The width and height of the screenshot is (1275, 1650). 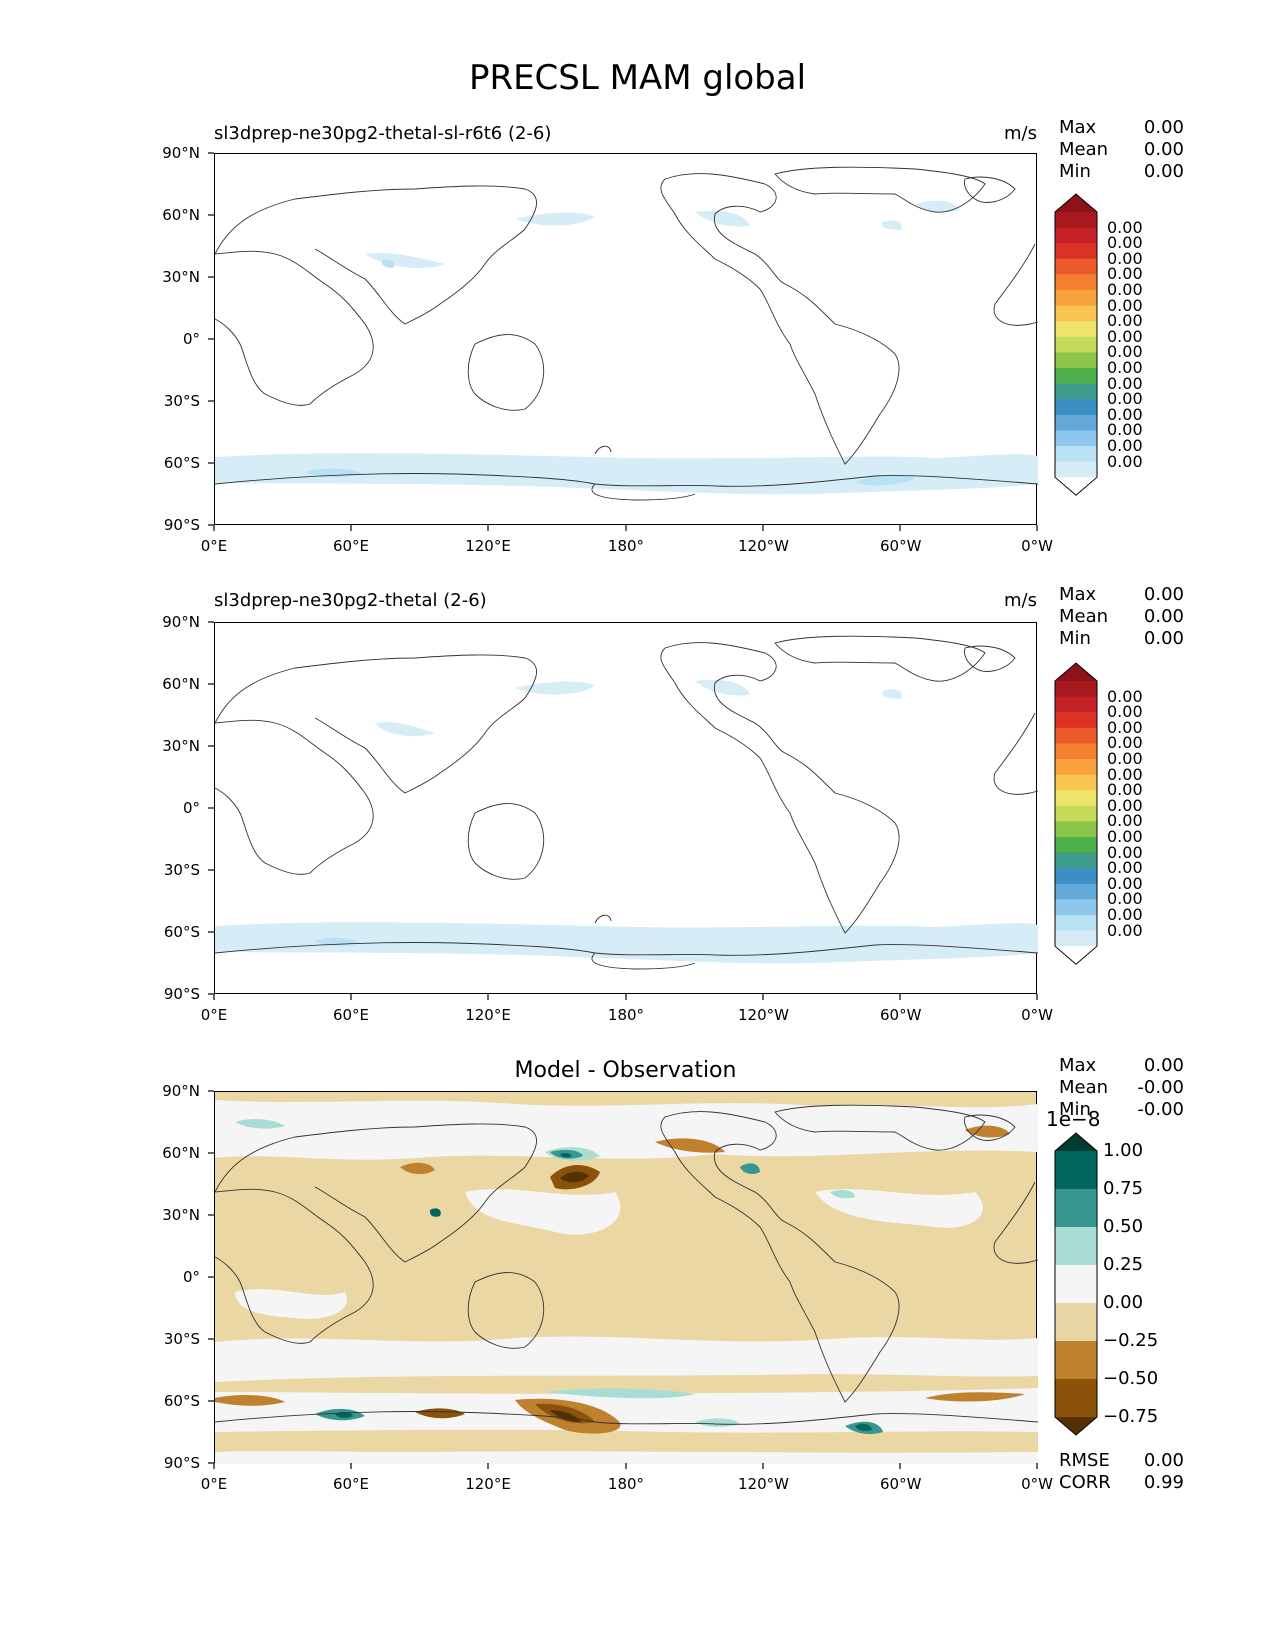 I want to click on colorbar-tick-label: 0.25, so click(x=1123, y=1264).